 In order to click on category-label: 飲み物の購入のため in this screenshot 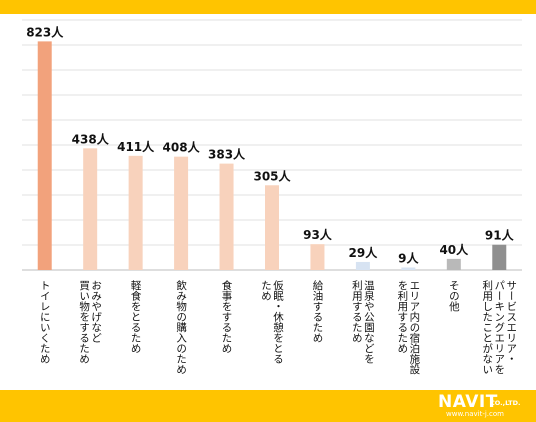, I will do `click(181, 326)`.